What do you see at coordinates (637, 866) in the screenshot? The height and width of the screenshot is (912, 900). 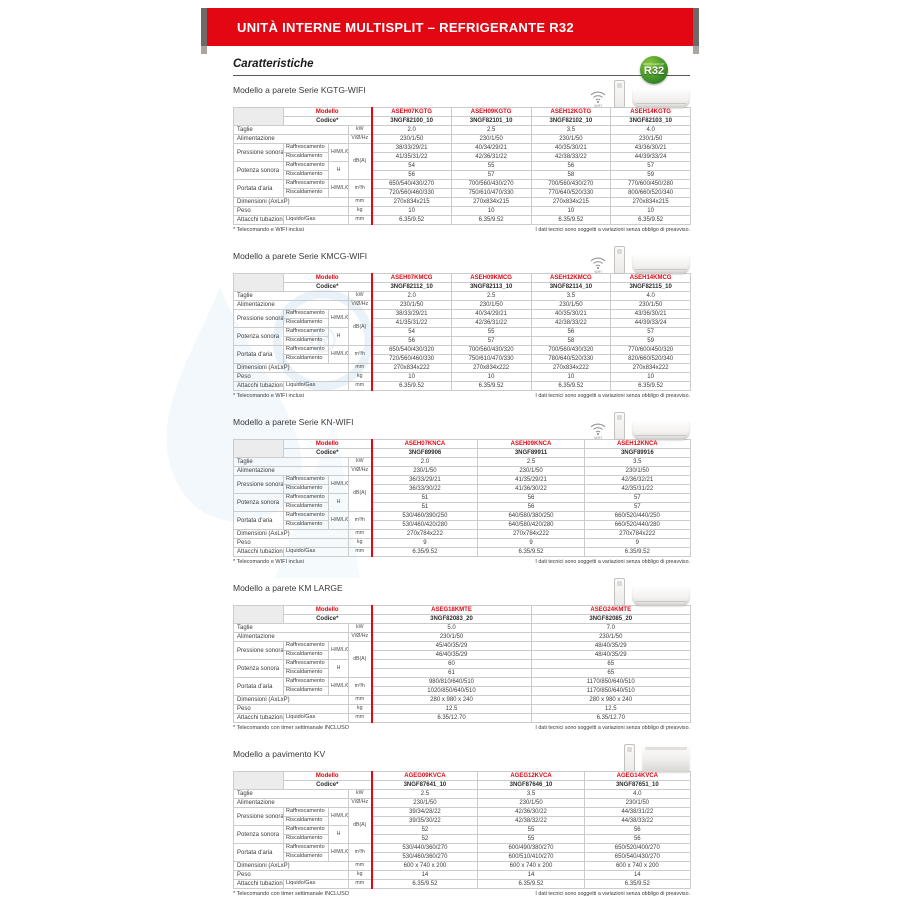 I see `spec-value: 600 x 740 x 200` at bounding box center [637, 866].